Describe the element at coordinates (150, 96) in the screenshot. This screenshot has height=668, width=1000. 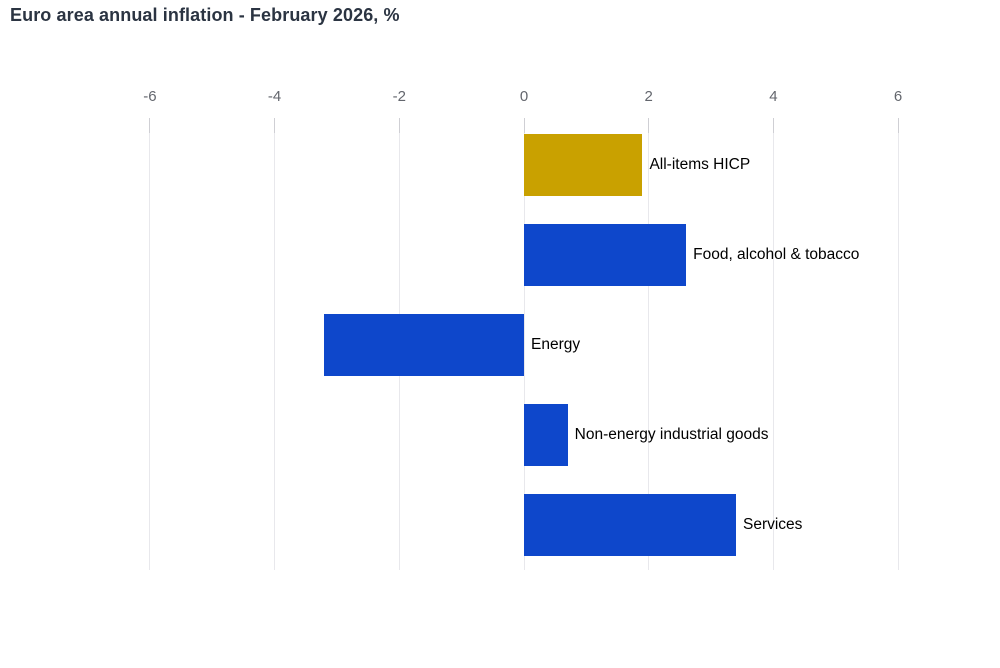
I see `x-tick-label--6: -6` at that location.